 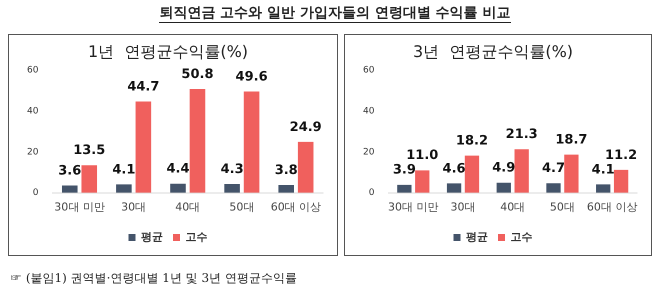 What do you see at coordinates (454, 168) in the screenshot?
I see `data-label: 4.6` at bounding box center [454, 168].